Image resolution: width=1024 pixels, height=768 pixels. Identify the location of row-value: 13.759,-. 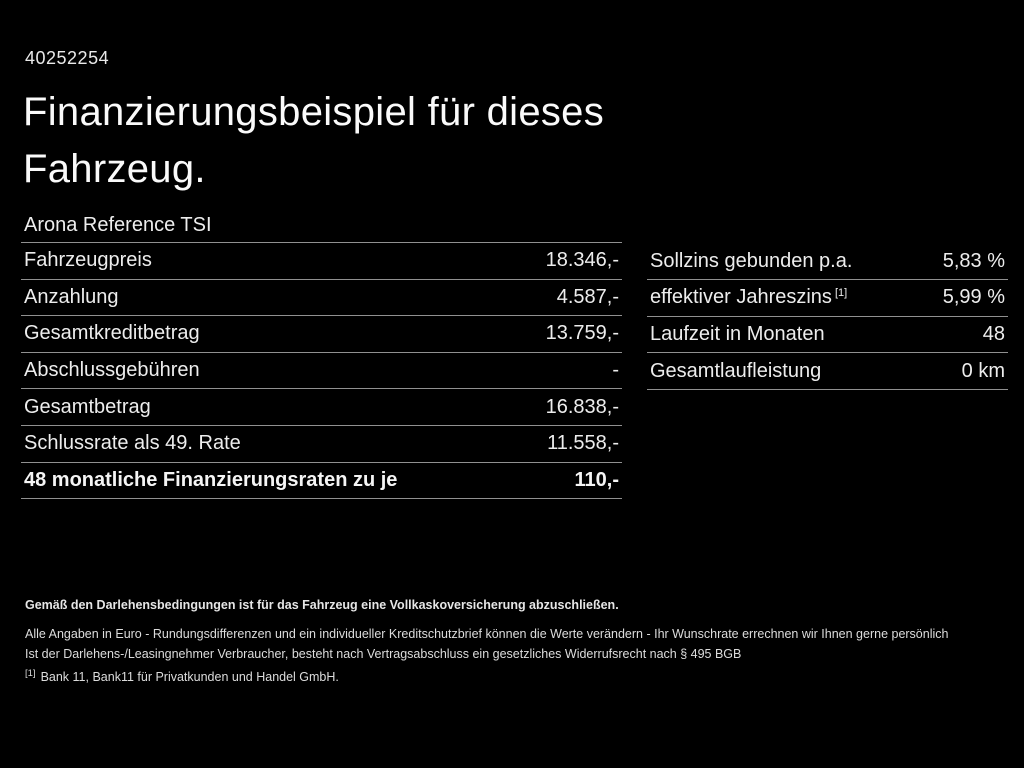
(582, 333).